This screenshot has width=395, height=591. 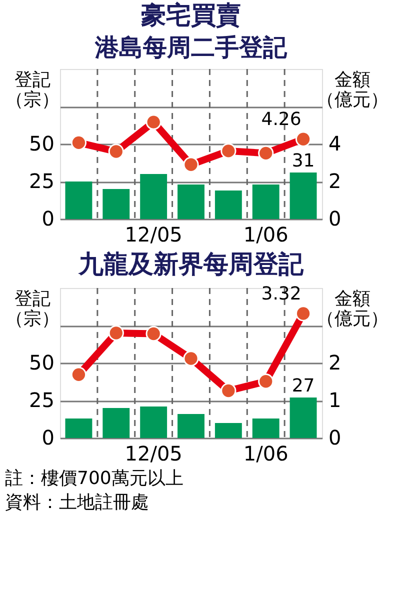 I want to click on data-label: 27, so click(x=303, y=386).